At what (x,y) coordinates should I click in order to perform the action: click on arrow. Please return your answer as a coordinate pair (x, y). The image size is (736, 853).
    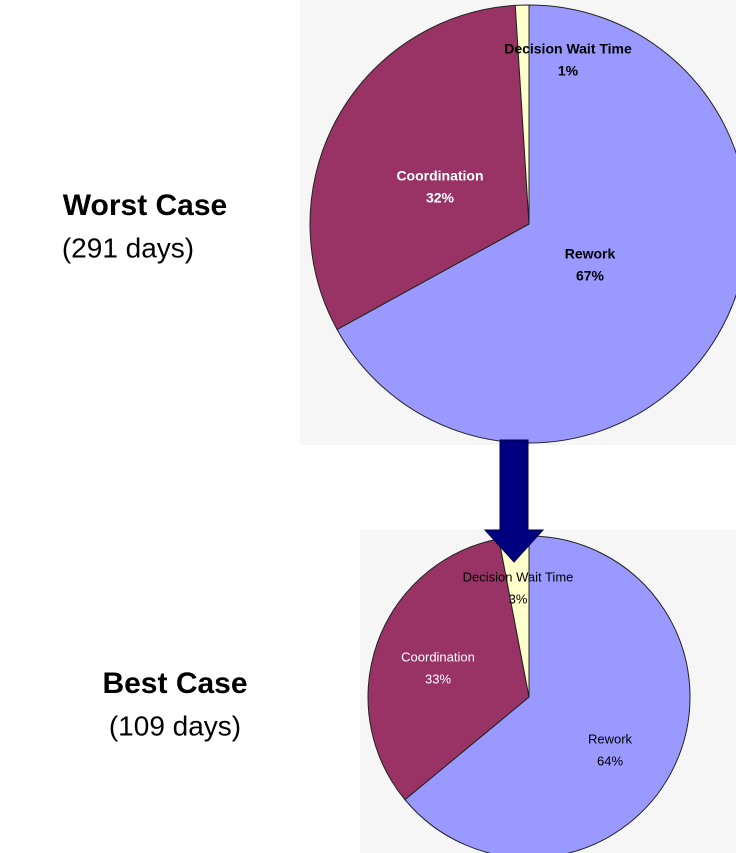
    Looking at the image, I should click on (514, 501).